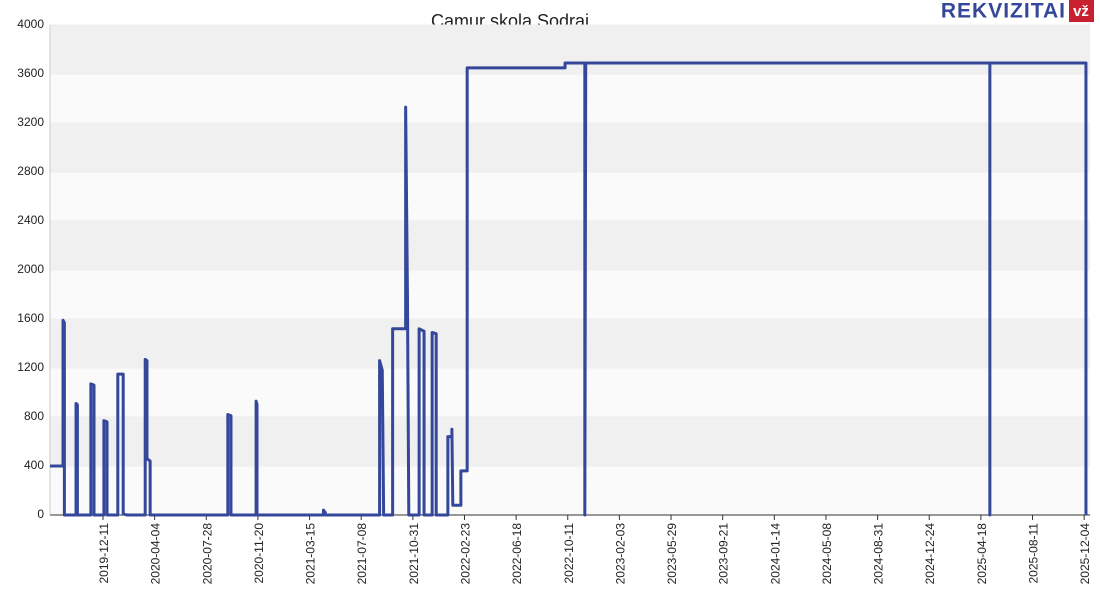 The height and width of the screenshot is (595, 1100). What do you see at coordinates (30, 269) in the screenshot?
I see `y-tick-label: 2000` at bounding box center [30, 269].